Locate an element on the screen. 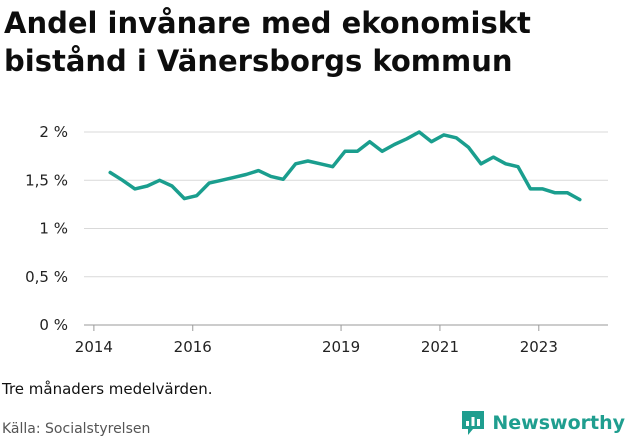 Image resolution: width=631 pixels, height=439 pixels. x-tick-label: 2014 is located at coordinates (94, 347).